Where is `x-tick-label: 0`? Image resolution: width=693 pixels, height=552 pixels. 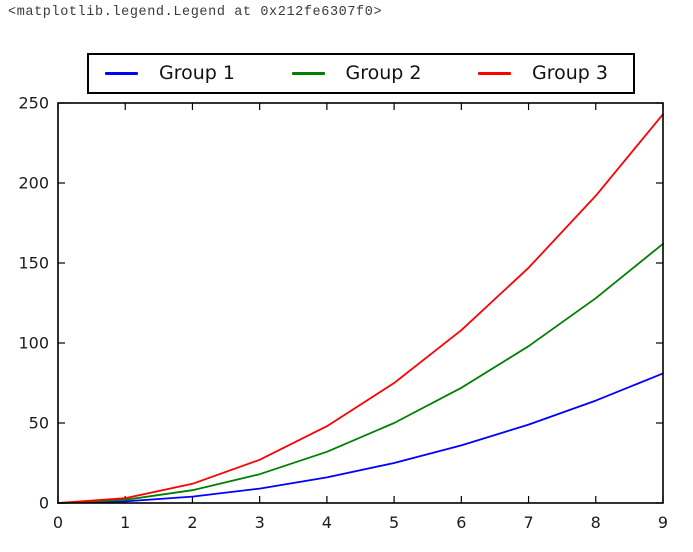 x-tick-label: 0 is located at coordinates (58, 522).